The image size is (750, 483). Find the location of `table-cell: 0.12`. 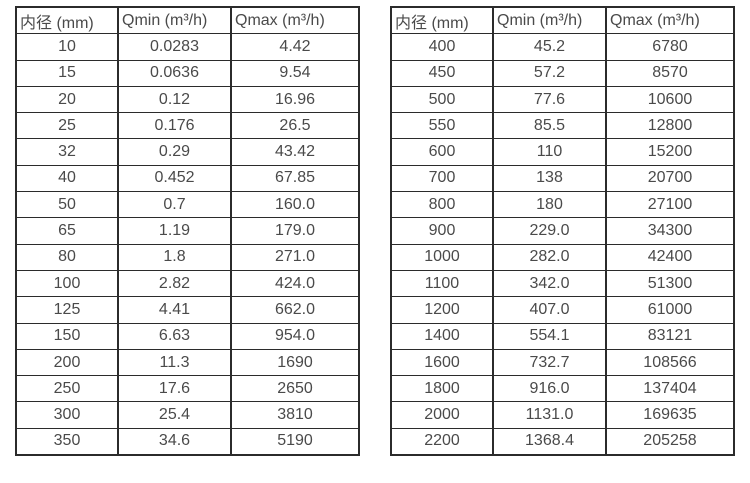

table-cell: 0.12 is located at coordinates (174, 99).